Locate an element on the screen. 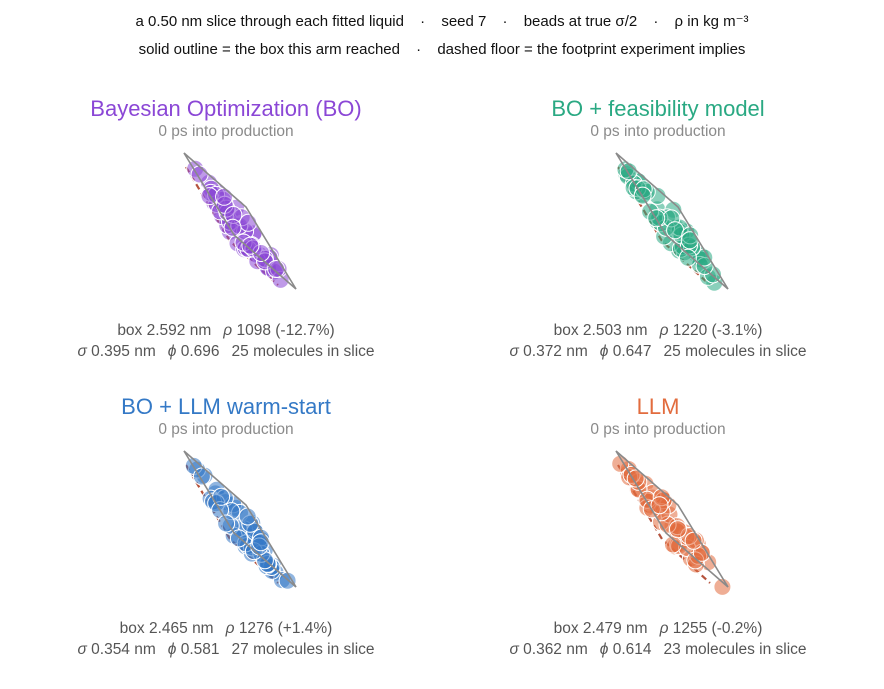 The image size is (884, 689). header-beads: beads at true σ/2 is located at coordinates (580, 21).